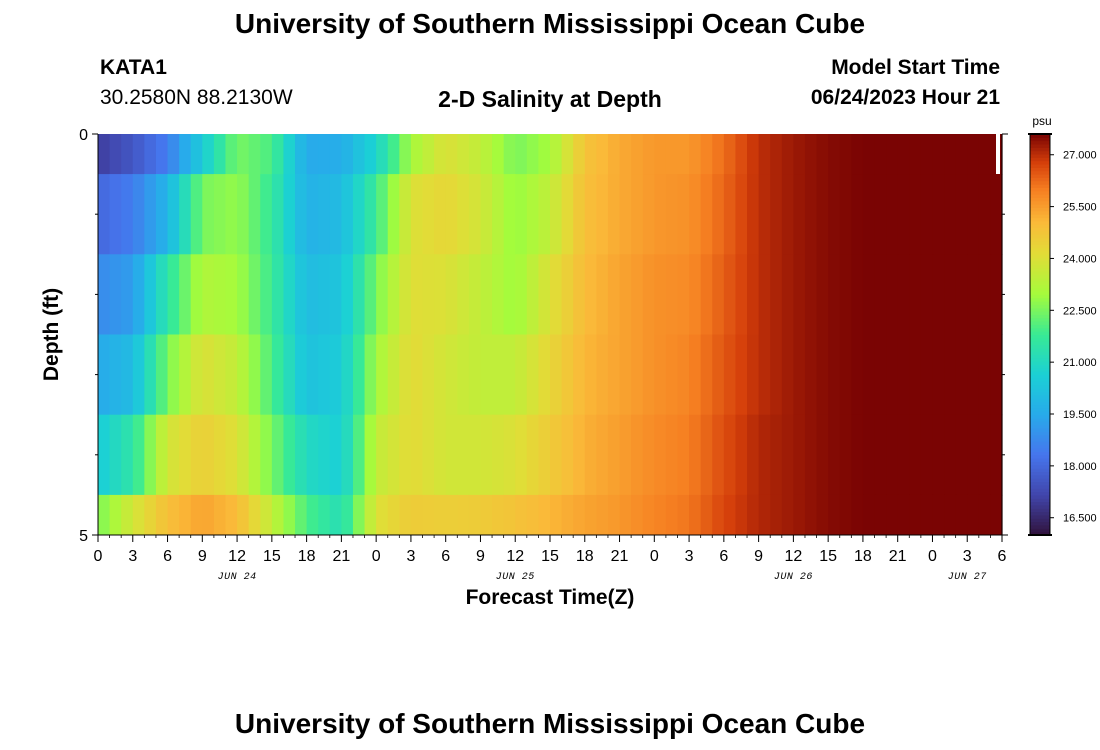 The image size is (1100, 750). I want to click on x-tick-label: 21, so click(620, 556).